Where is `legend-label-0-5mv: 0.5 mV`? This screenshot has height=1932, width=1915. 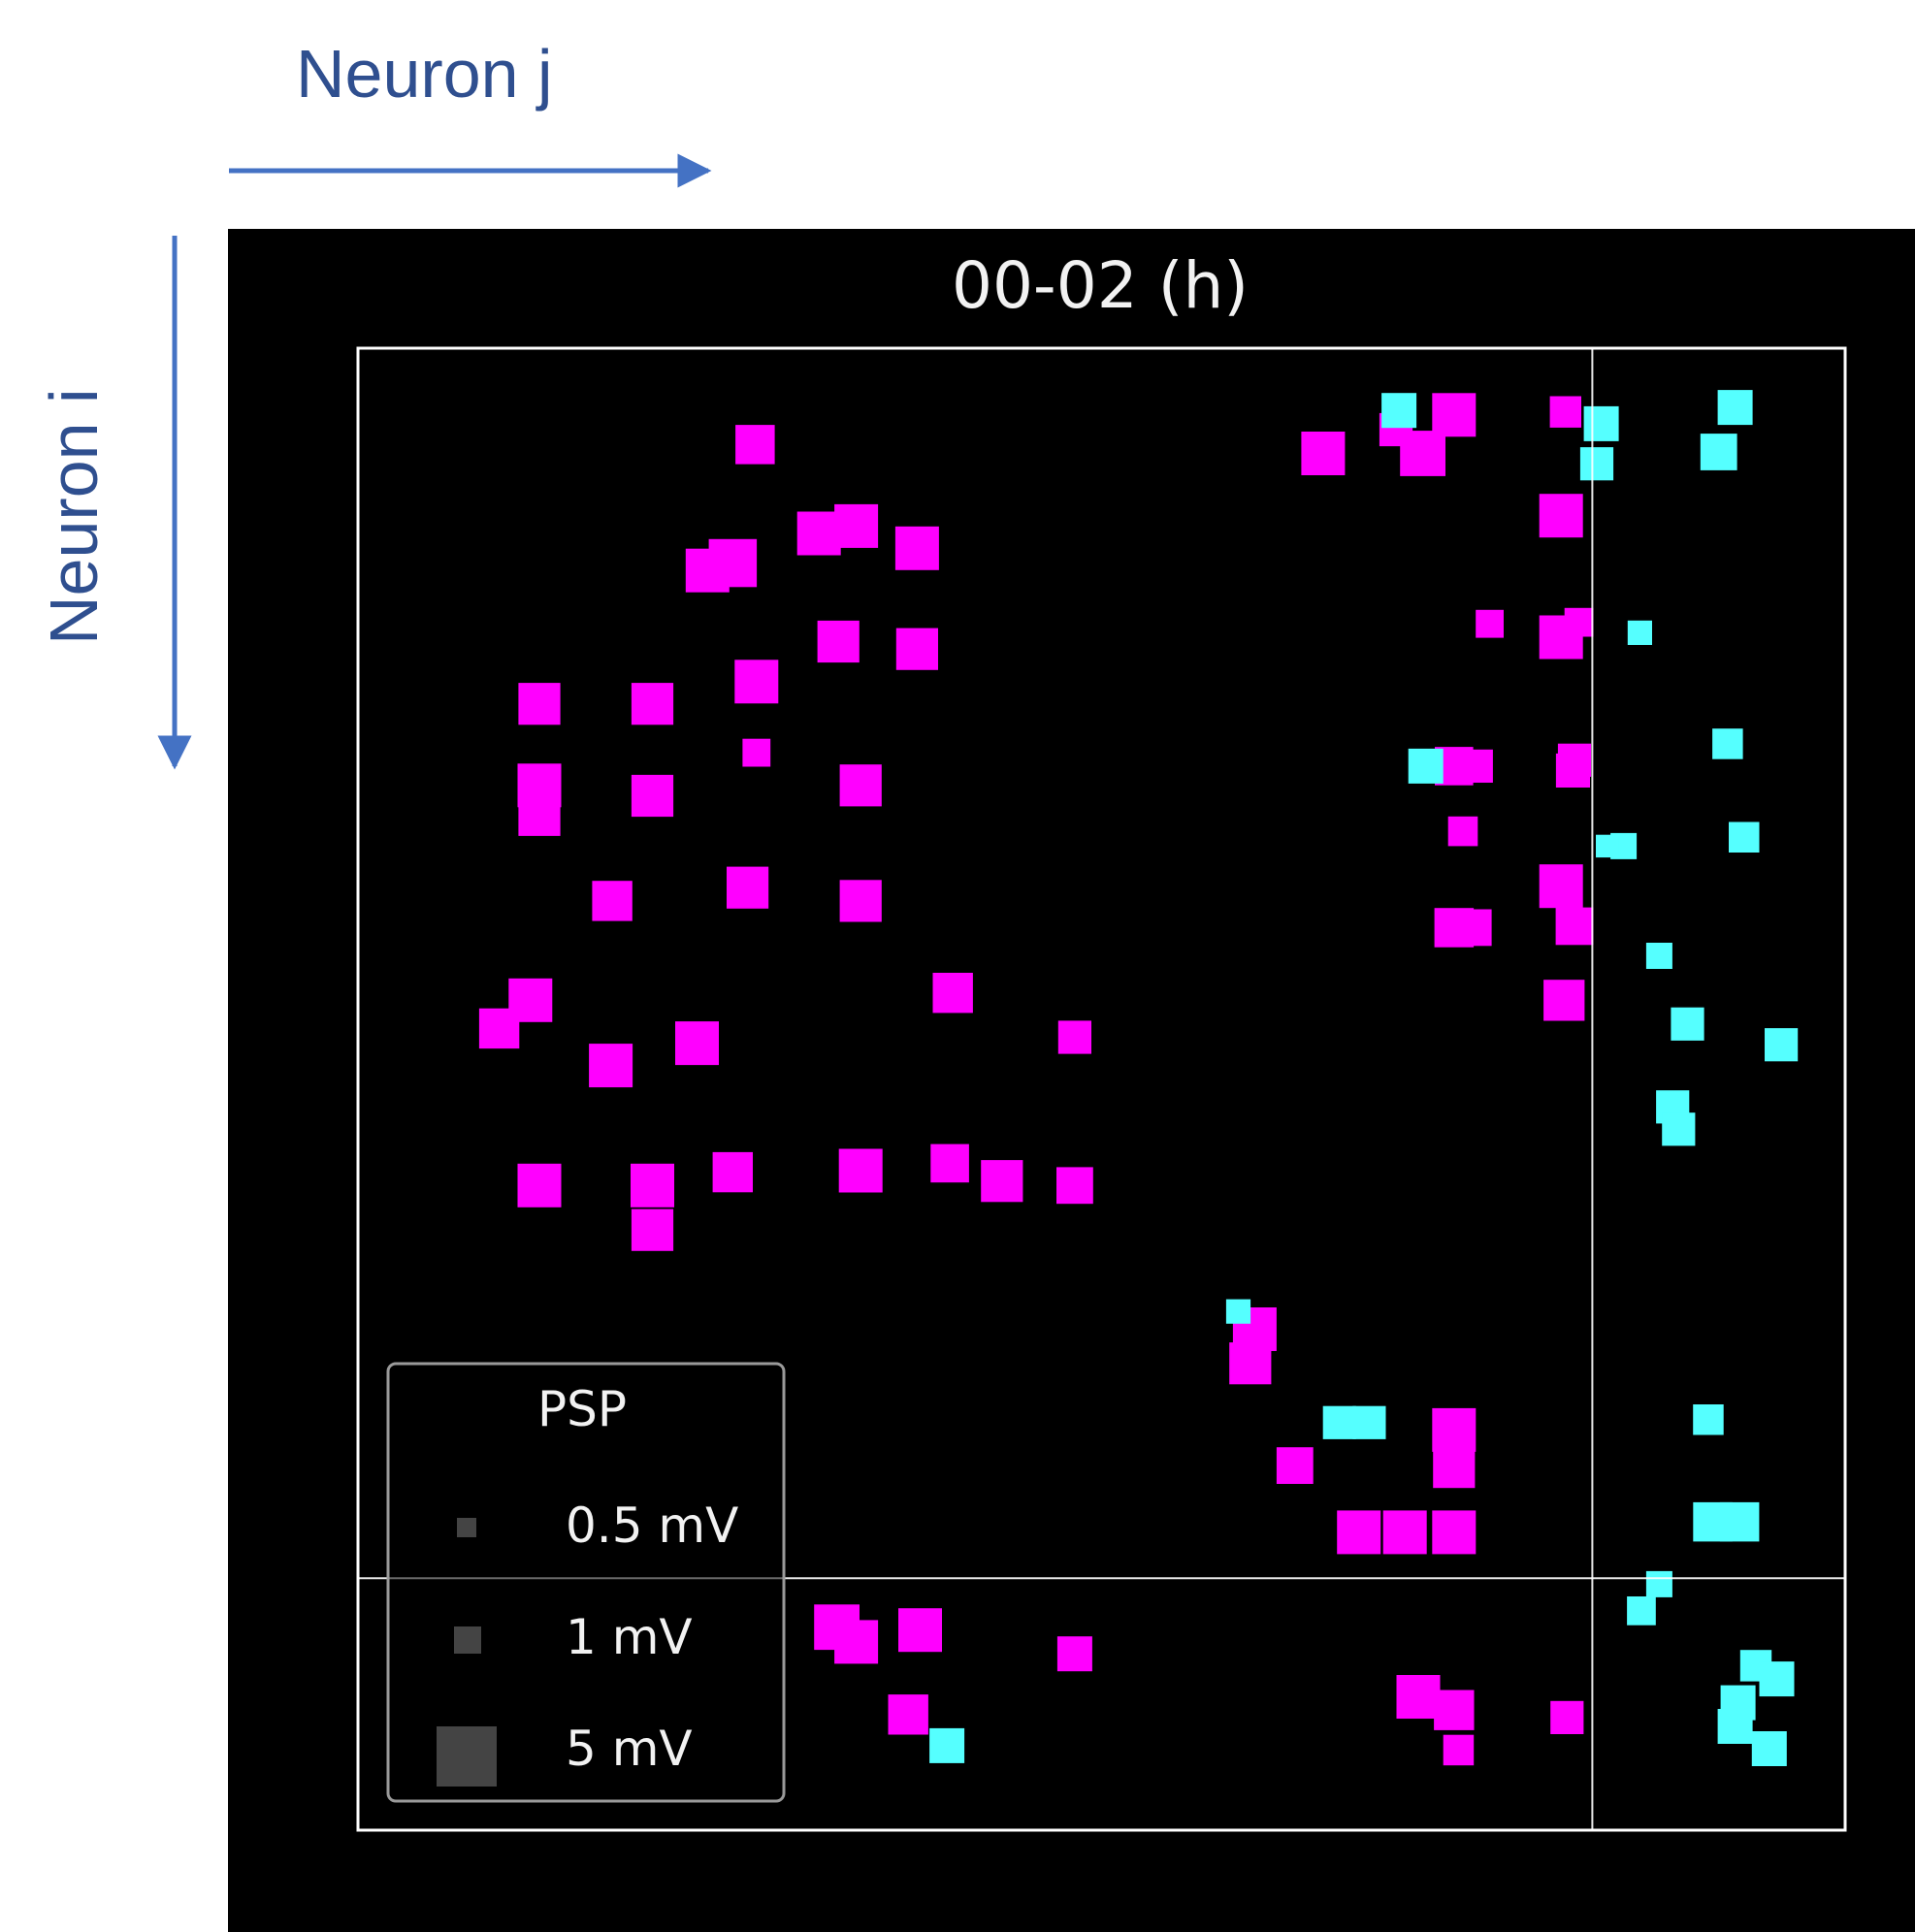
legend-label-0-5mv: 0.5 mV is located at coordinates (652, 1525).